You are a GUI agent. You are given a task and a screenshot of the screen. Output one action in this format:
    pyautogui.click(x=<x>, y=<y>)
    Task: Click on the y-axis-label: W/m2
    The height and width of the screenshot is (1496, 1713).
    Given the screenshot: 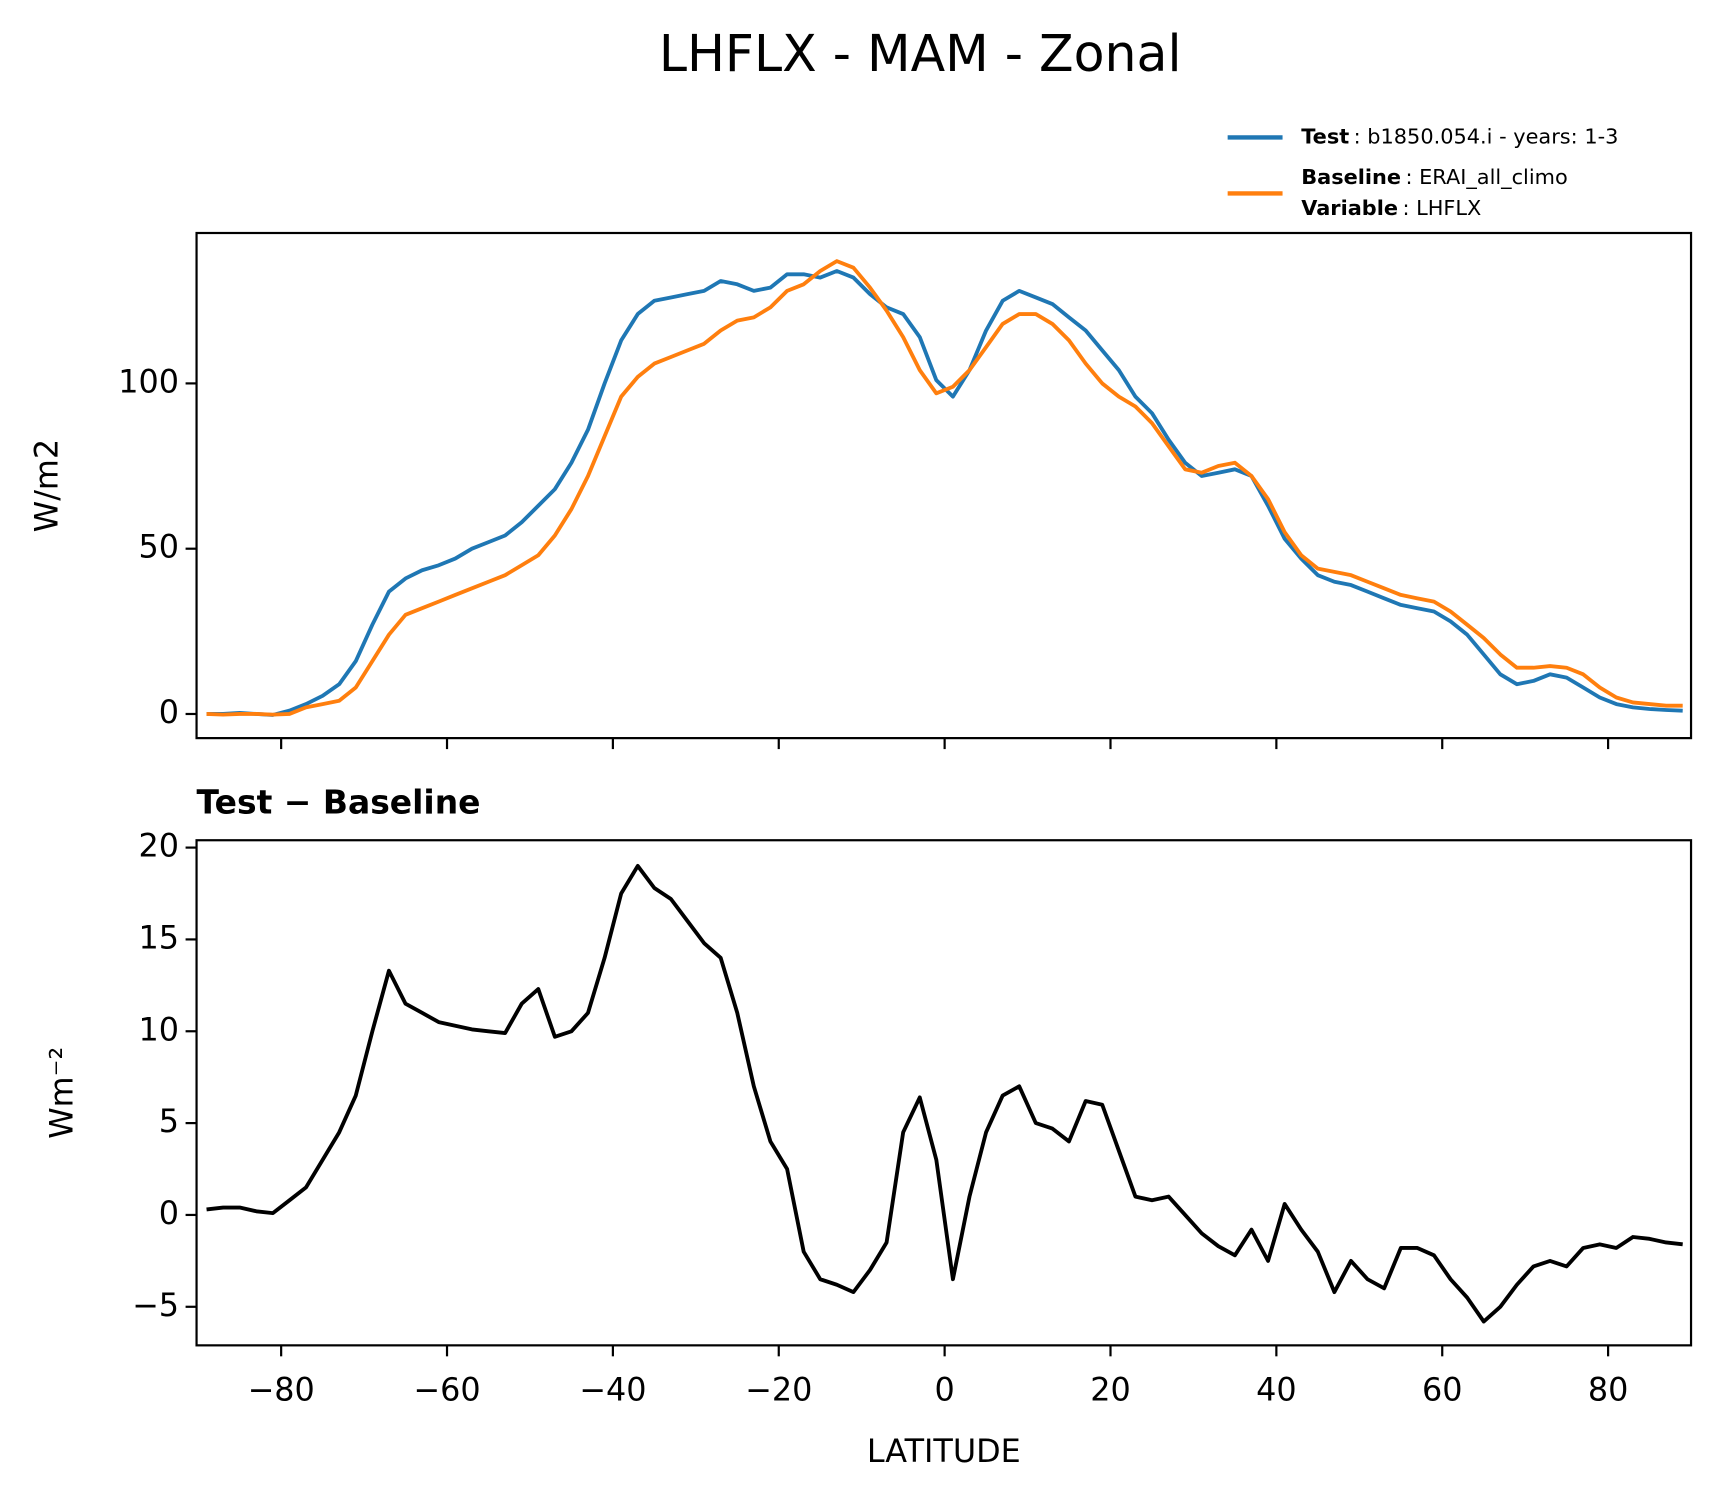 What is the action you would take?
    pyautogui.click(x=46, y=485)
    